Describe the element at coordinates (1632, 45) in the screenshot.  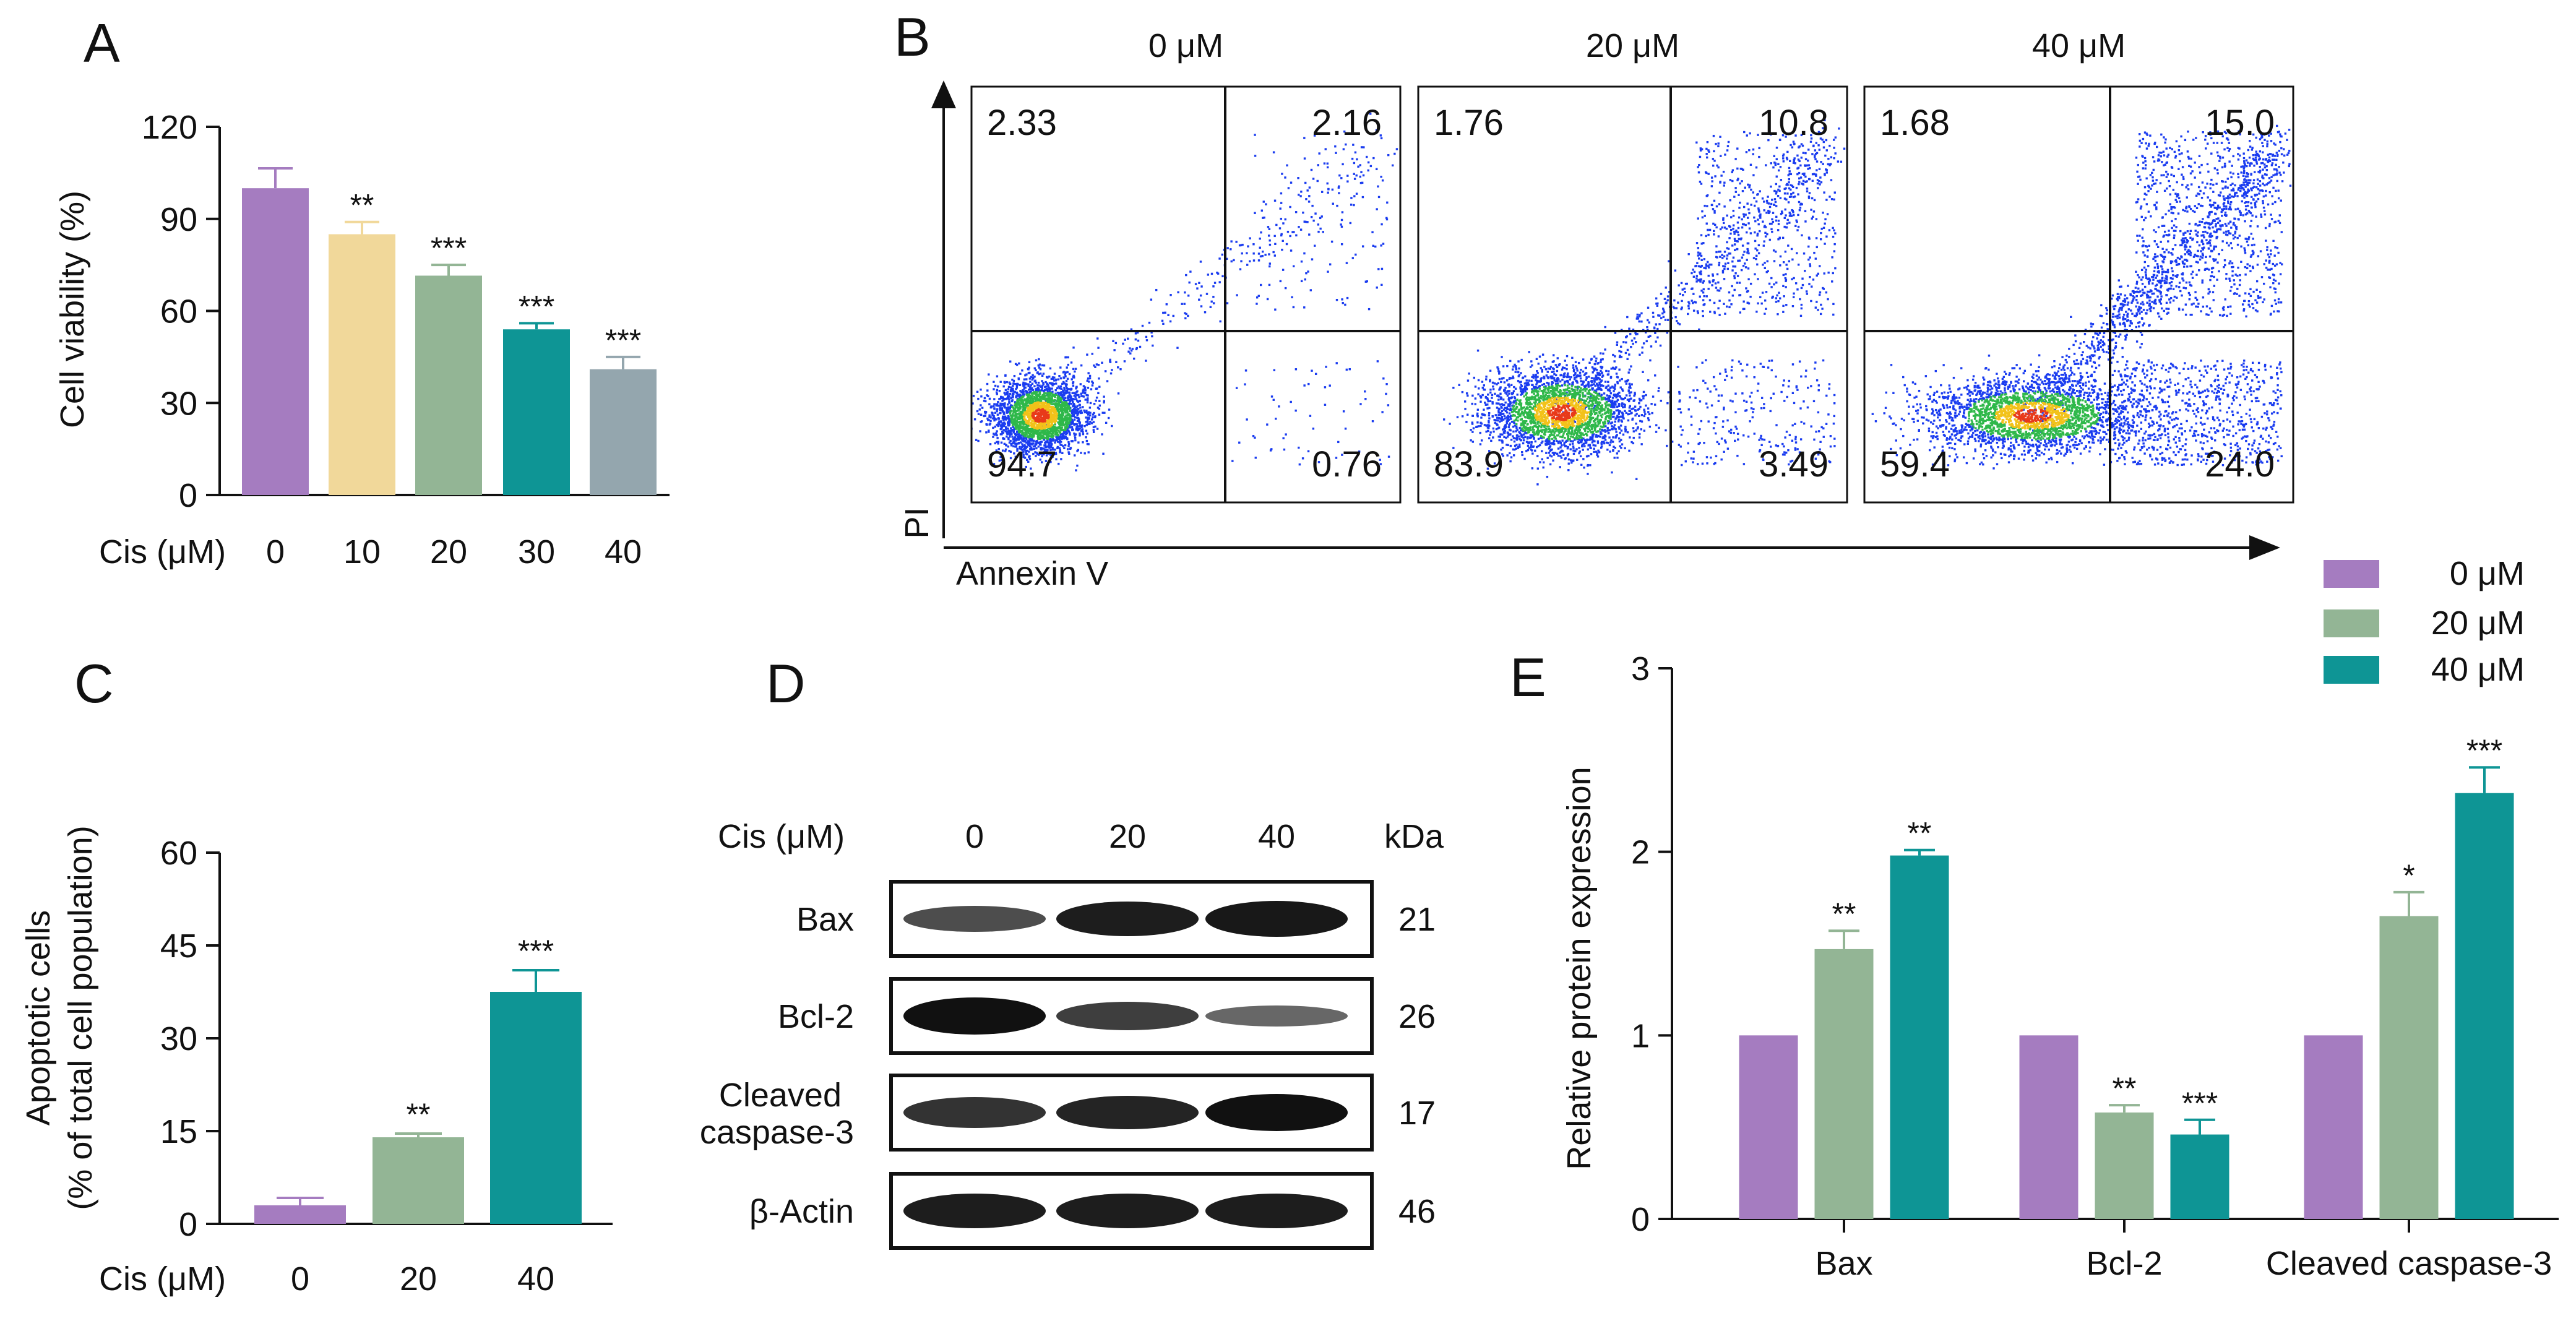
I see `b-column-title: 20 μM` at that location.